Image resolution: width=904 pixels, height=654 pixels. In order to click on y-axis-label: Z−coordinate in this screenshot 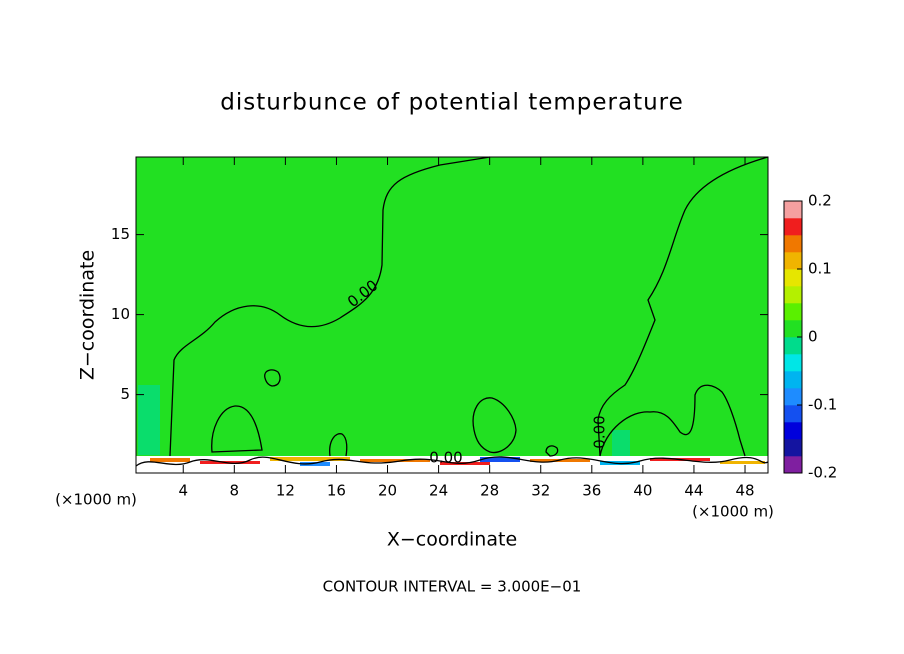, I will do `click(88, 315)`.